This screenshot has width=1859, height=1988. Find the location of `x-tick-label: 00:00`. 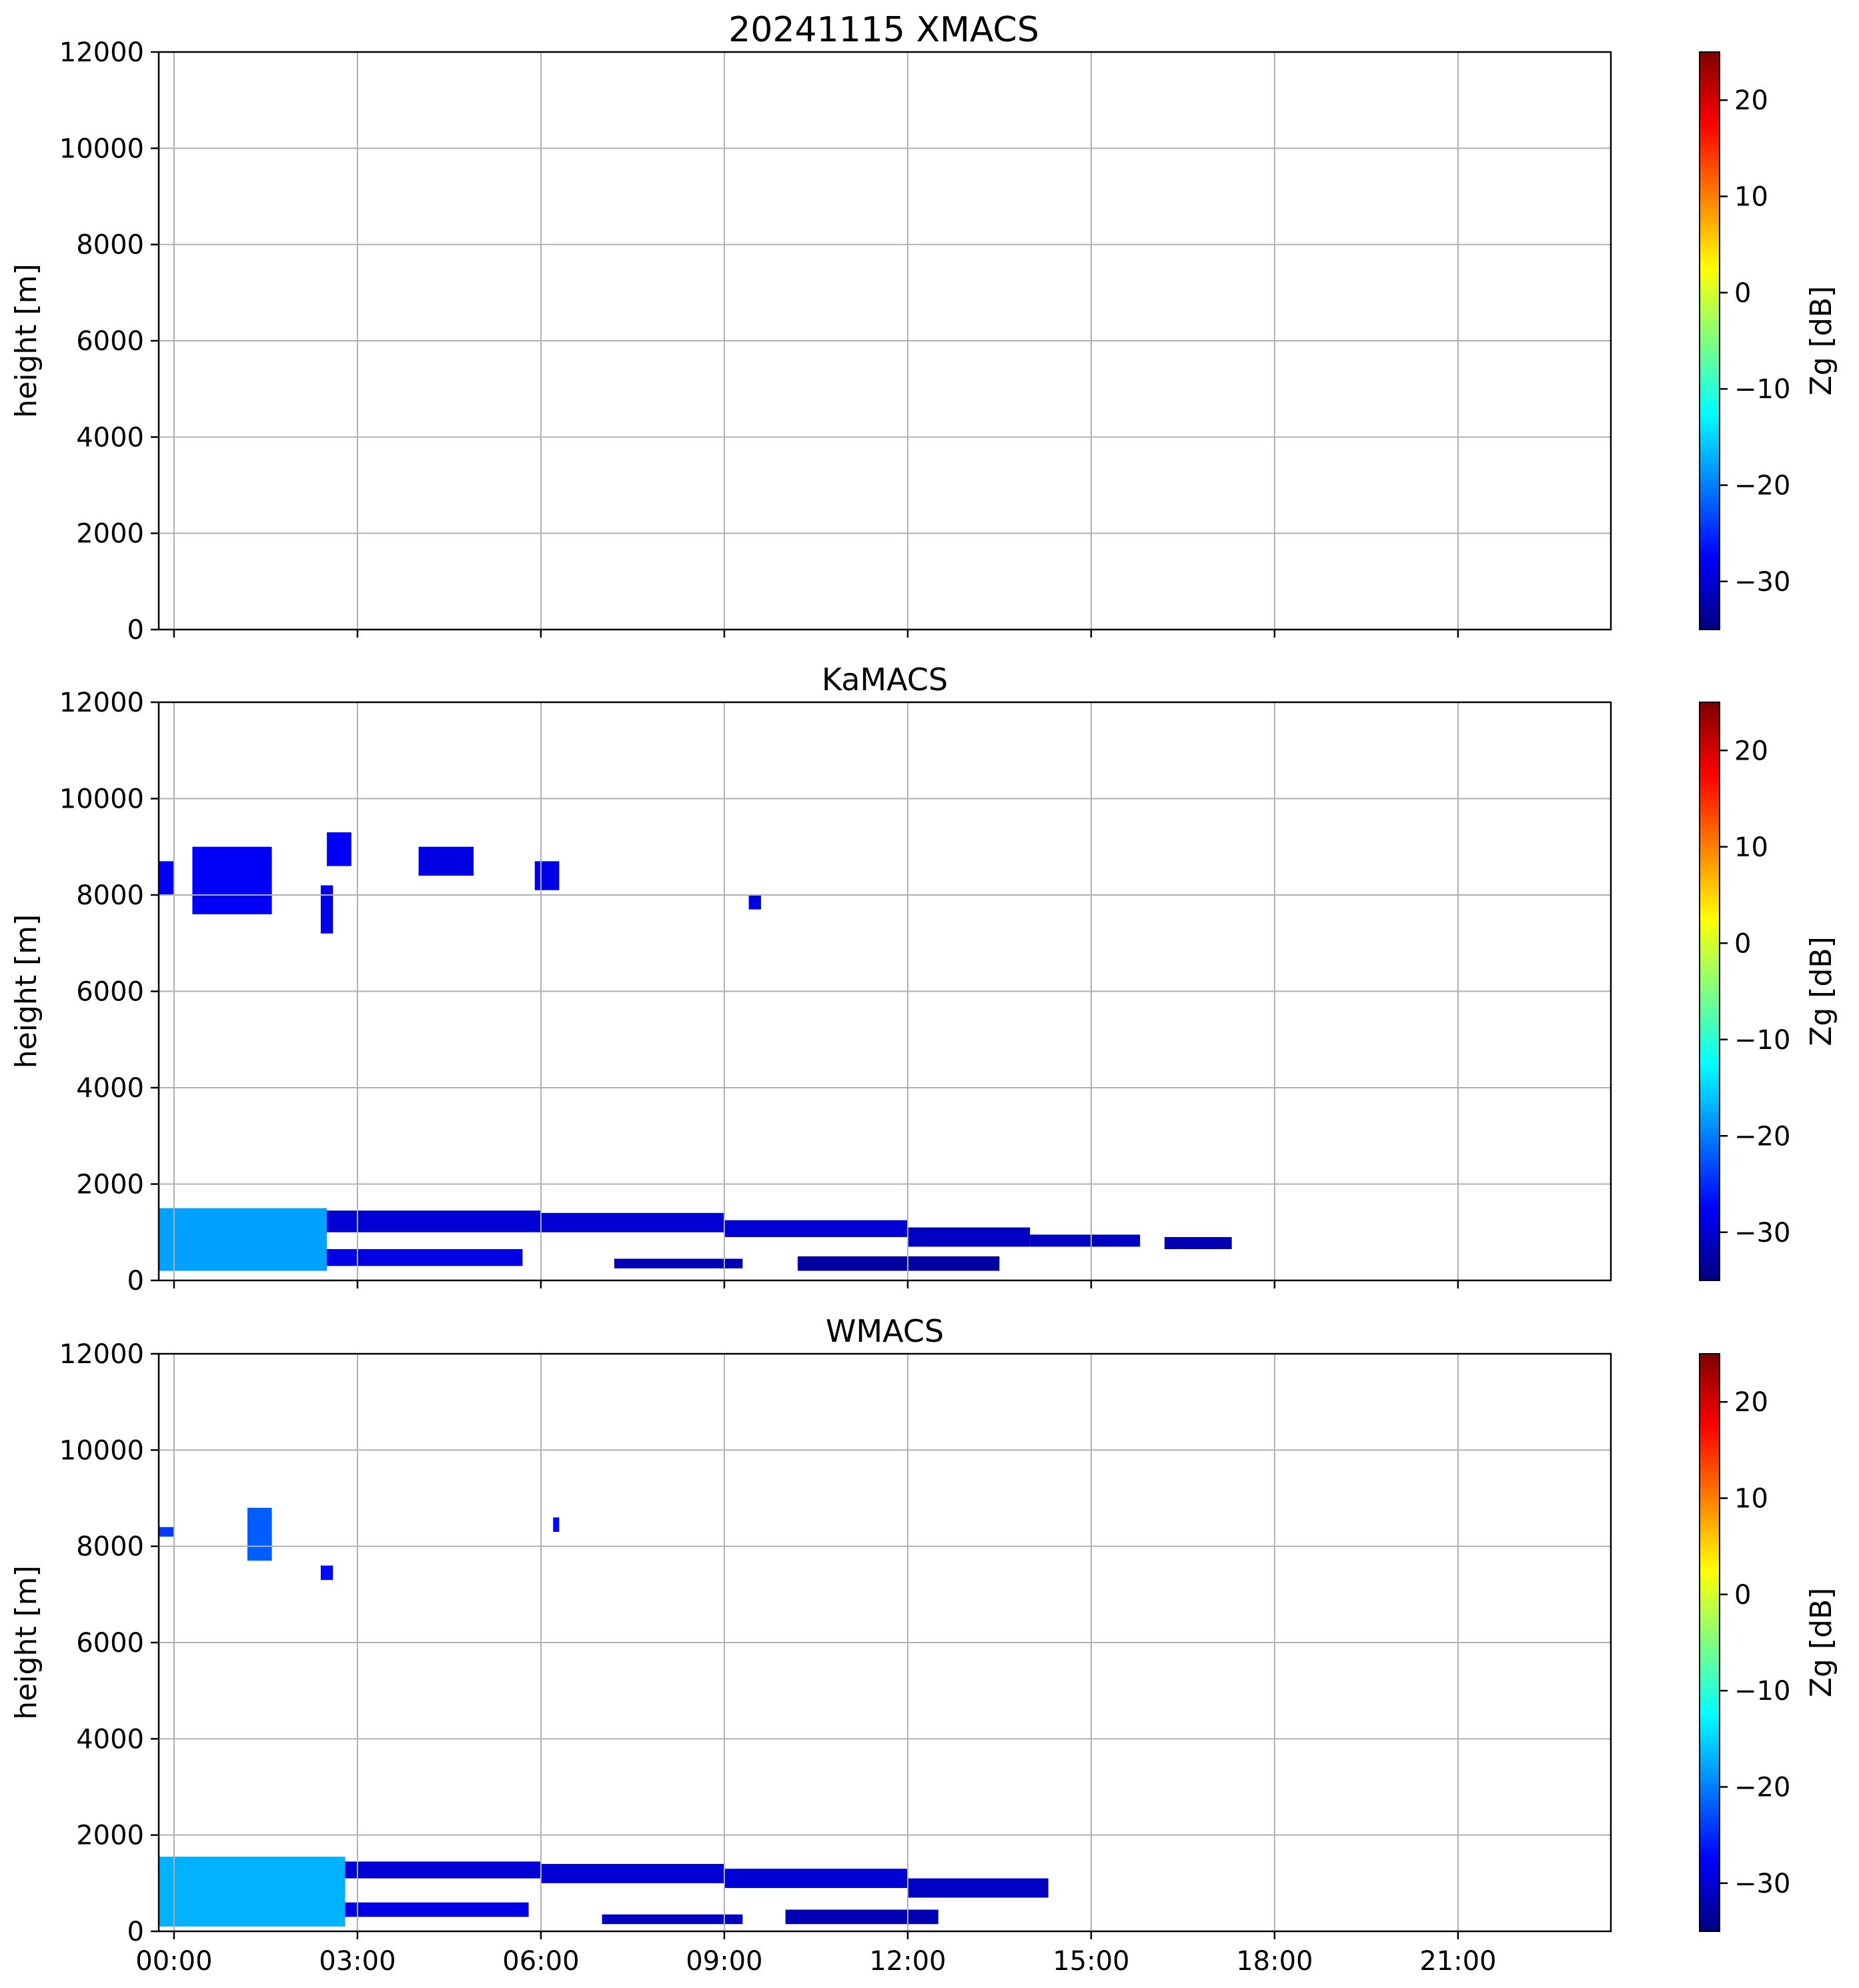

x-tick-label: 00:00 is located at coordinates (173, 1961).